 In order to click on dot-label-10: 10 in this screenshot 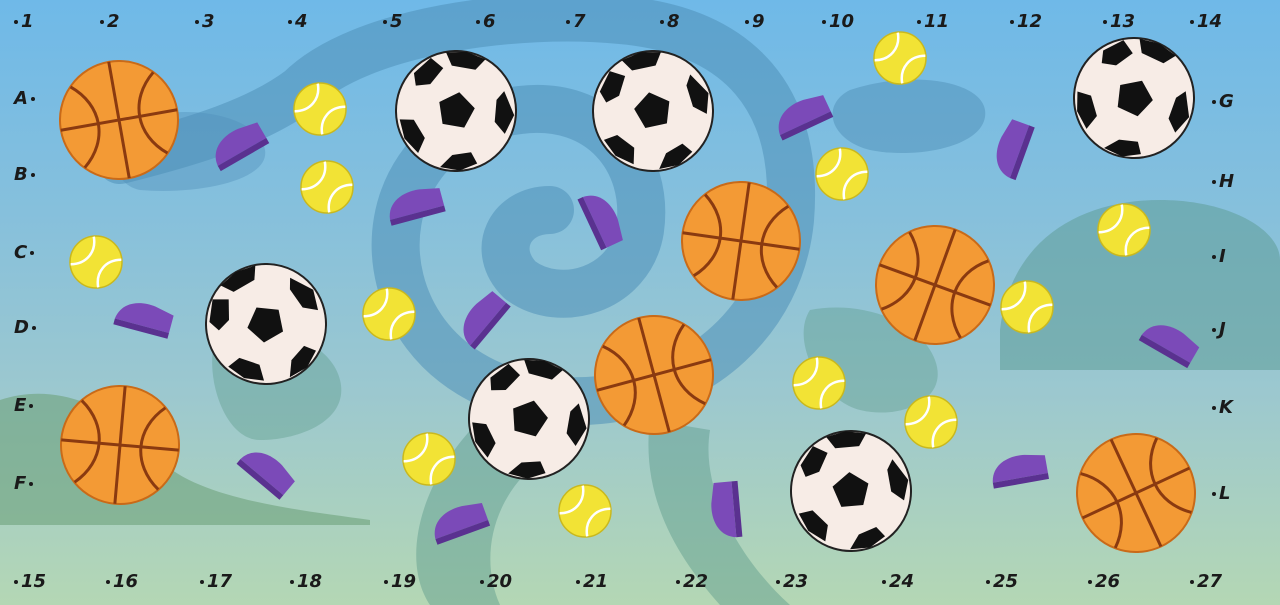, I will do `click(838, 22)`.